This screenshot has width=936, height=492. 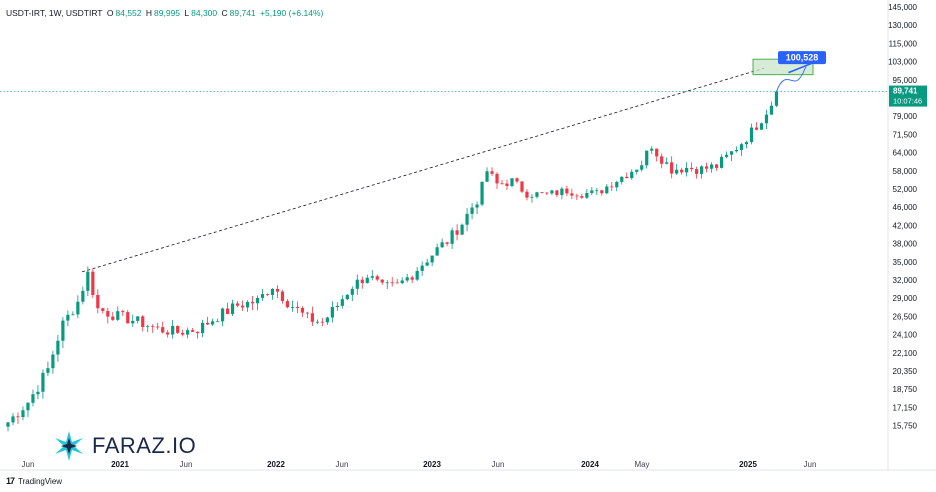 I want to click on y-tick-label: 38,000, so click(x=905, y=244).